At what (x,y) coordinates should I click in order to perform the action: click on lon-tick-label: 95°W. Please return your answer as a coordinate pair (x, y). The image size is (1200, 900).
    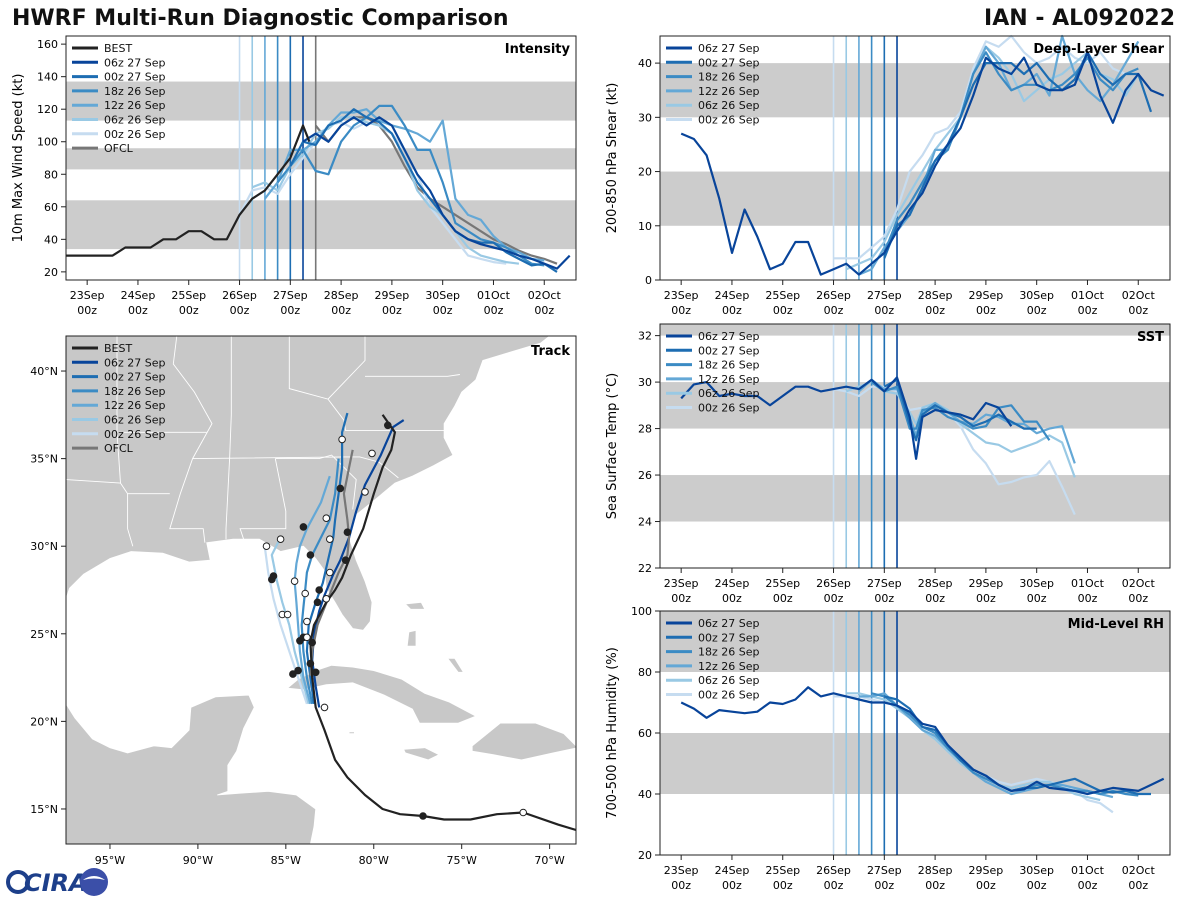
    Looking at the image, I should click on (110, 860).